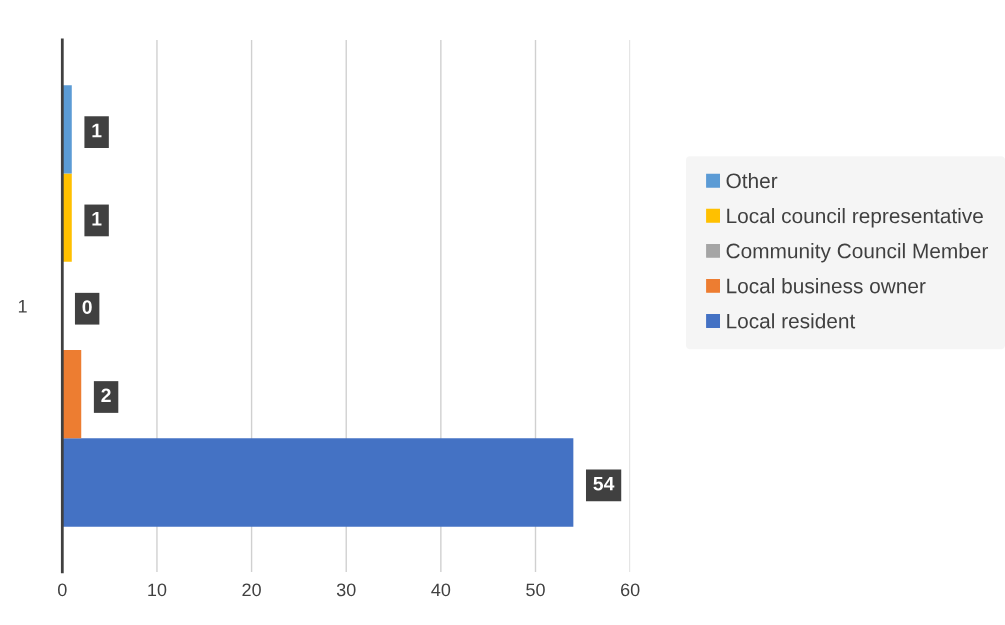 This screenshot has height=625, width=1005. Describe the element at coordinates (752, 180) in the screenshot. I see `legend-label: Other` at that location.